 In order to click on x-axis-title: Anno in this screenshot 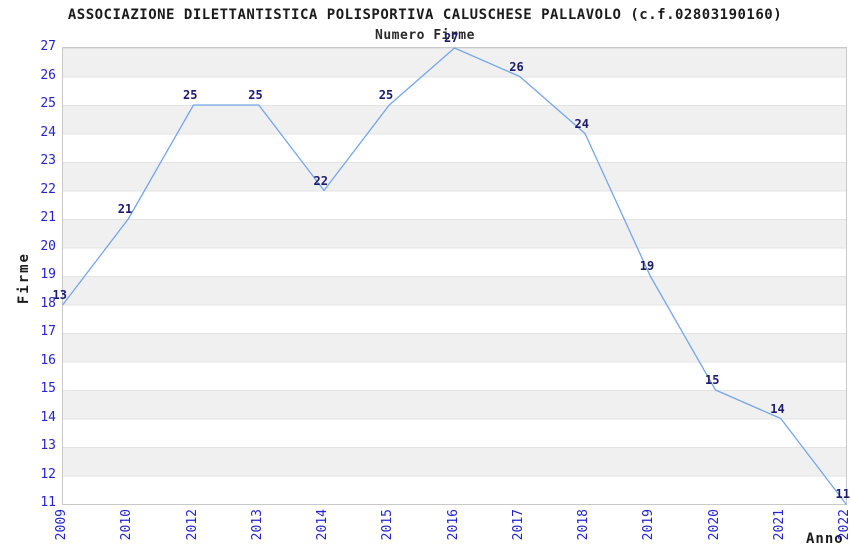, I will do `click(825, 539)`.